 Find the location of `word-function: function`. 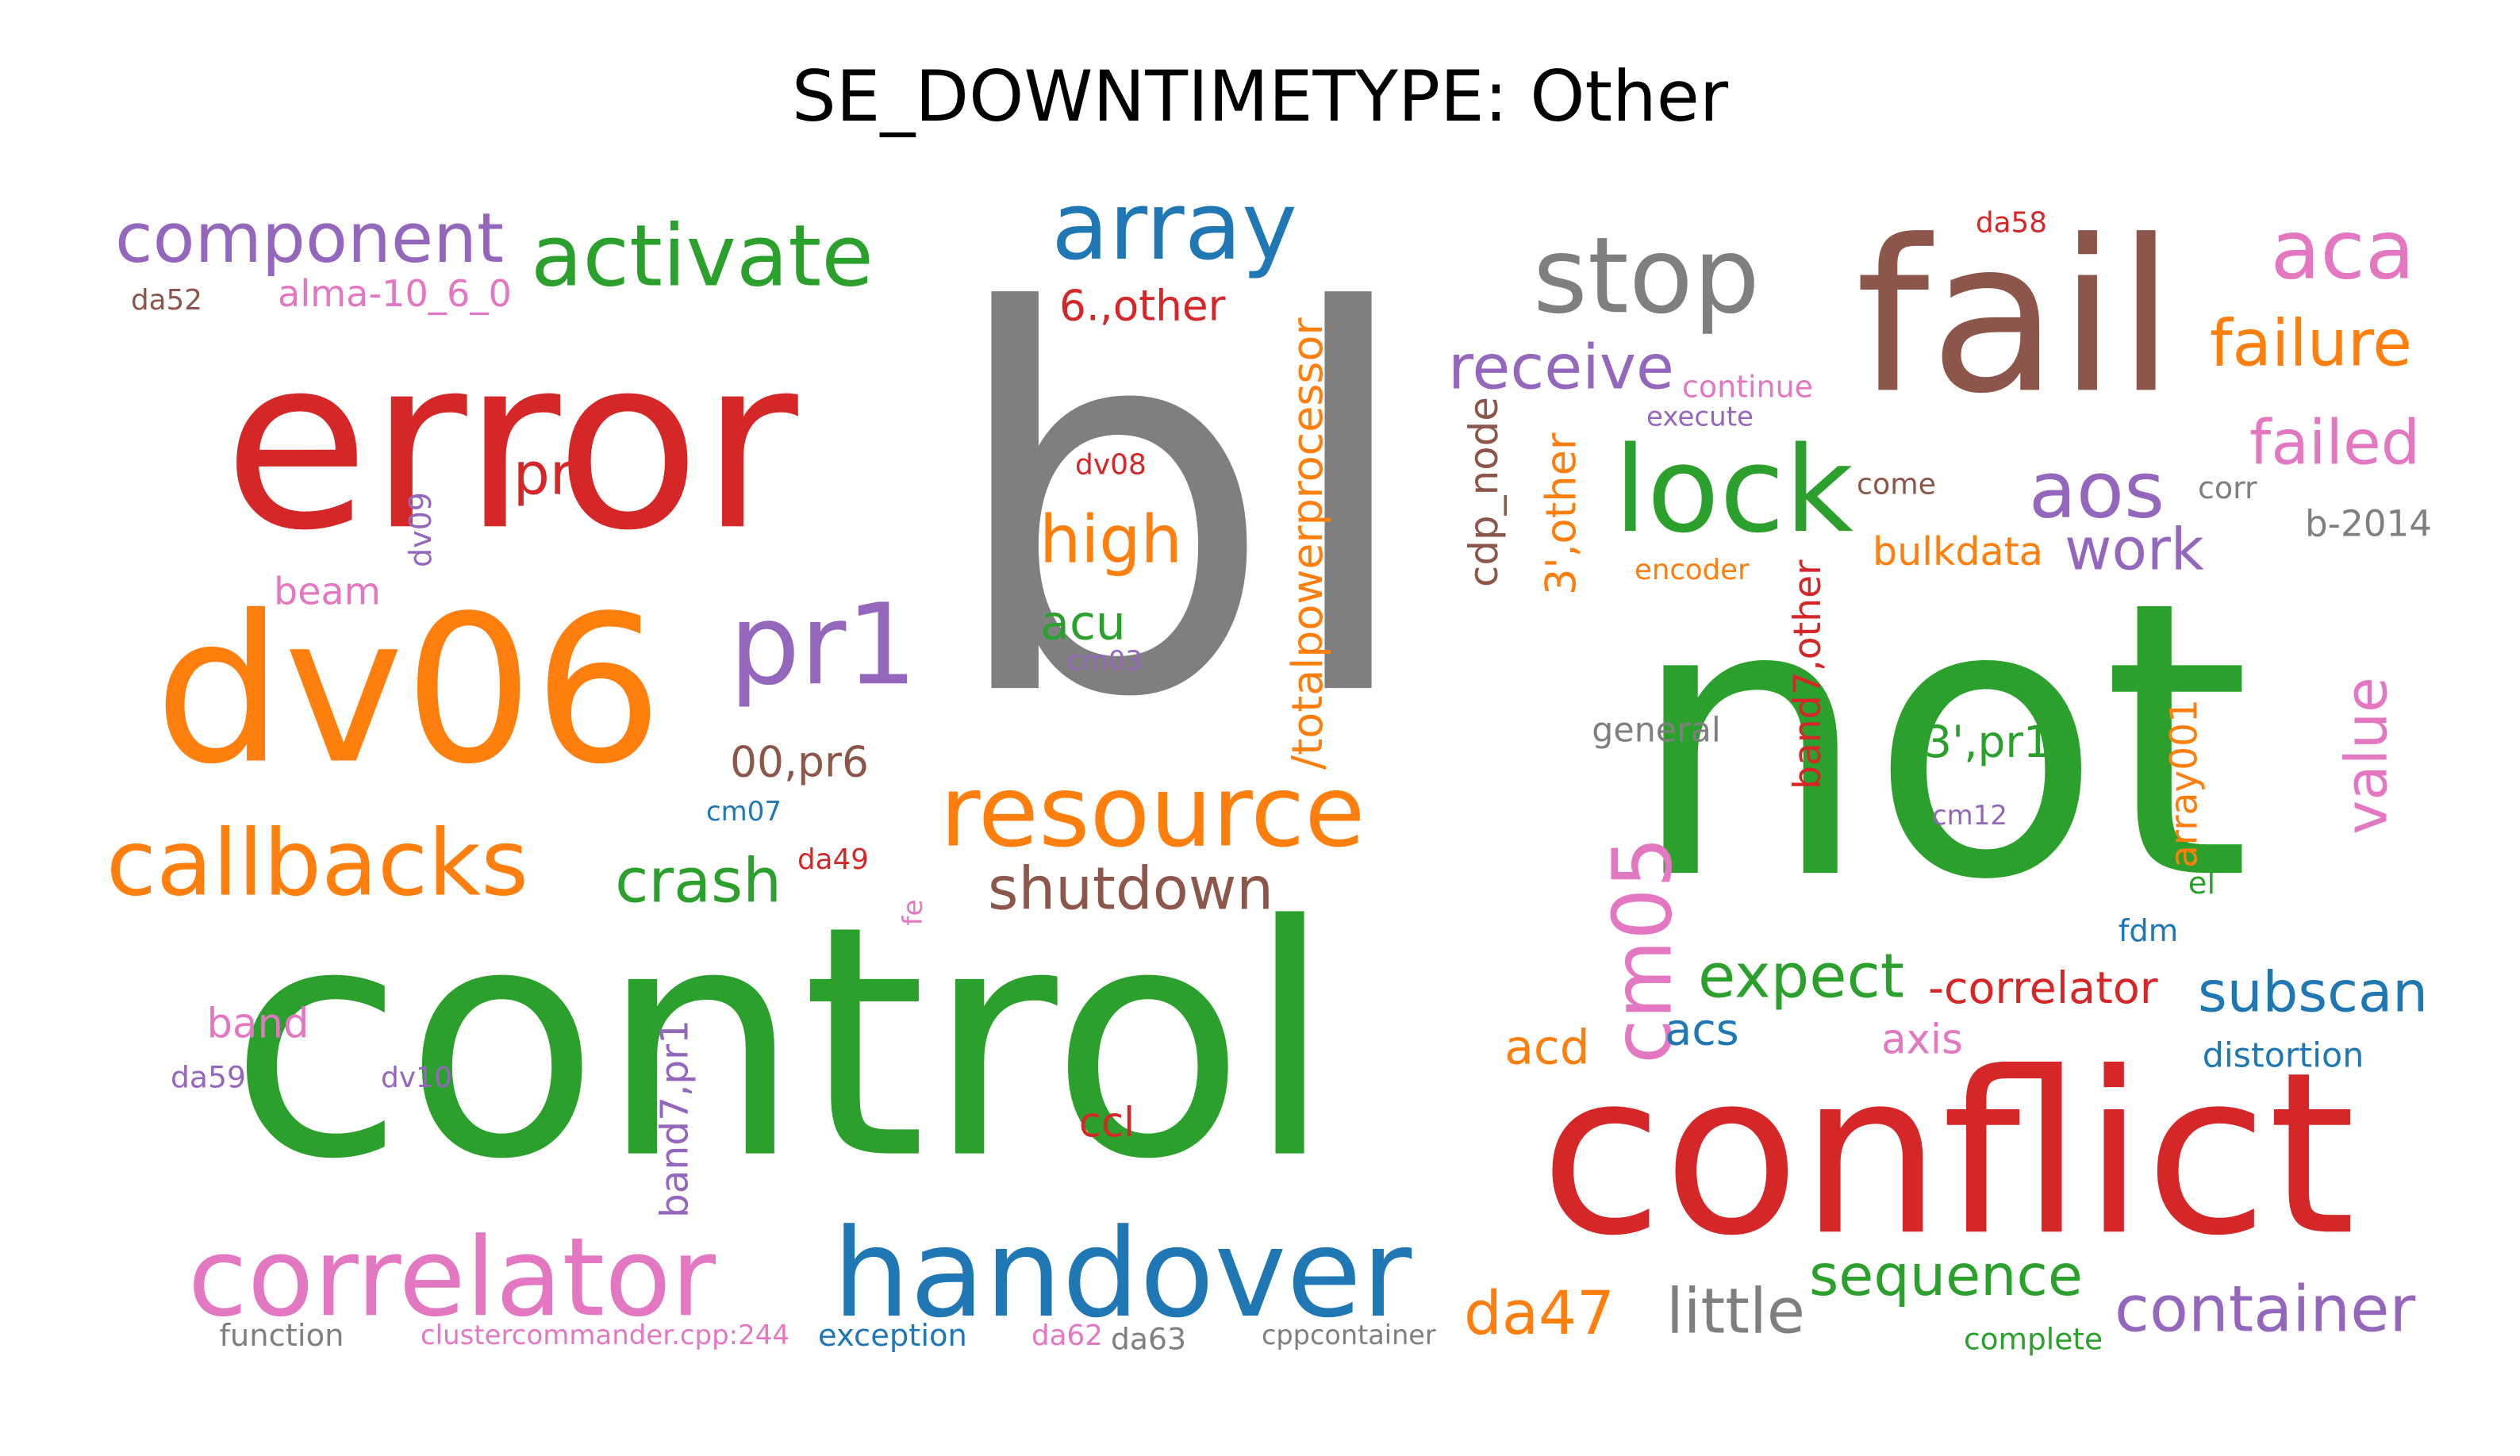

word-function: function is located at coordinates (281, 1336).